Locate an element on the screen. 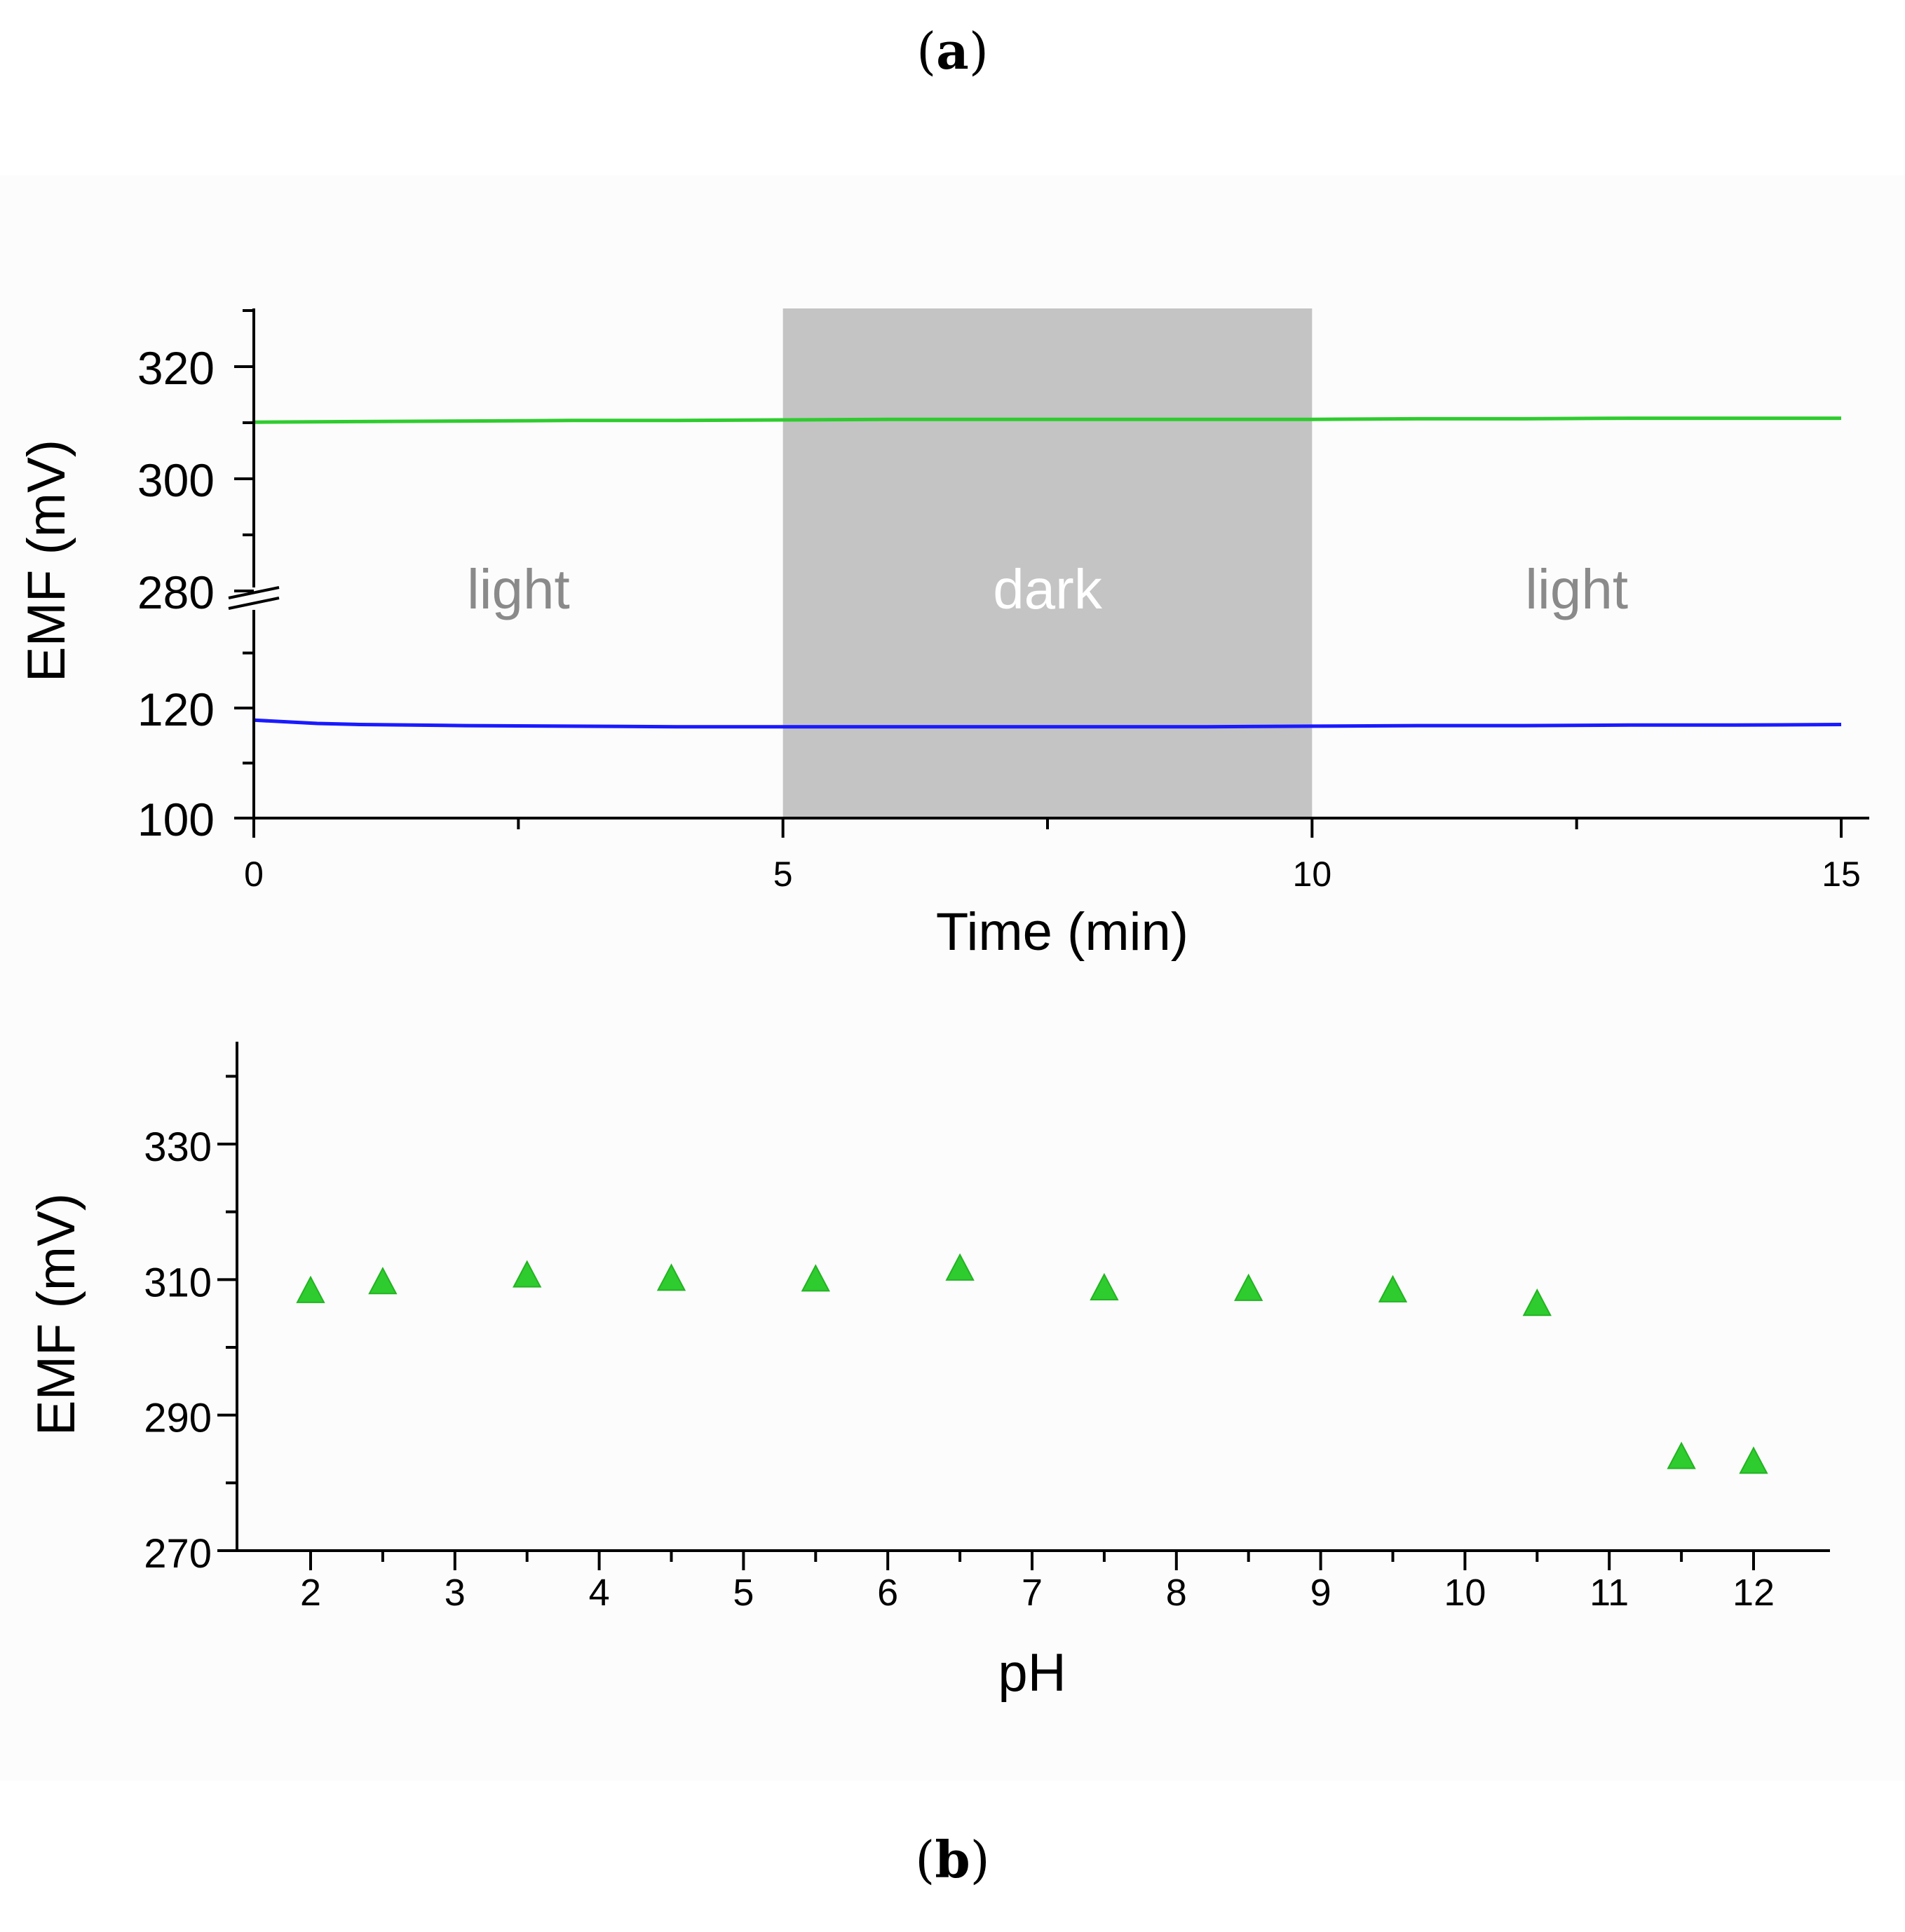 The height and width of the screenshot is (1932, 1905). x-tick-label: 8 is located at coordinates (1176, 1593).